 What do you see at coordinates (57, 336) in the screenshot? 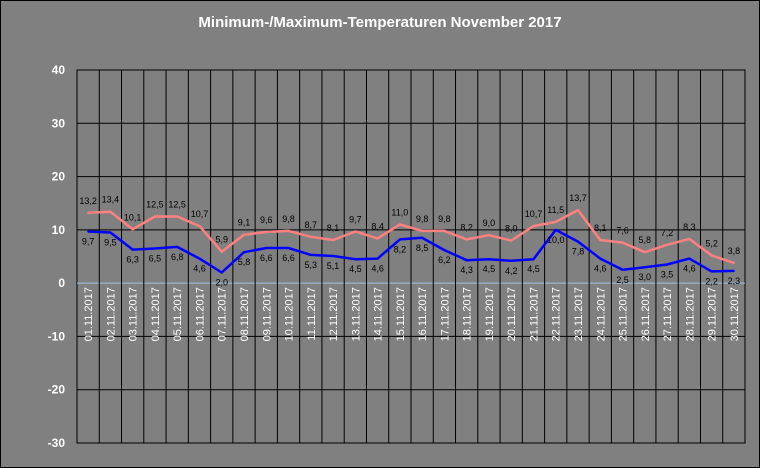
I see `y-tick-label: -10` at bounding box center [57, 336].